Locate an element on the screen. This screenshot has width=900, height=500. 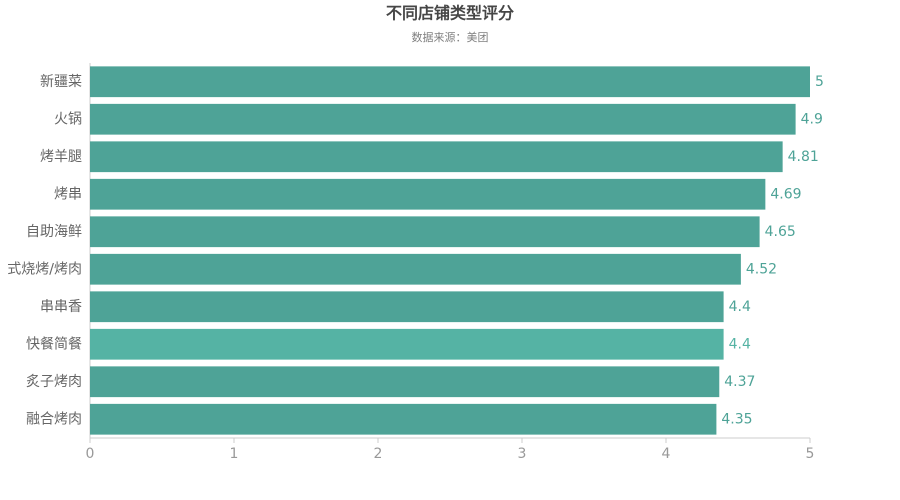
chart-title: 不同店铺类型评分 is located at coordinates (450, 13).